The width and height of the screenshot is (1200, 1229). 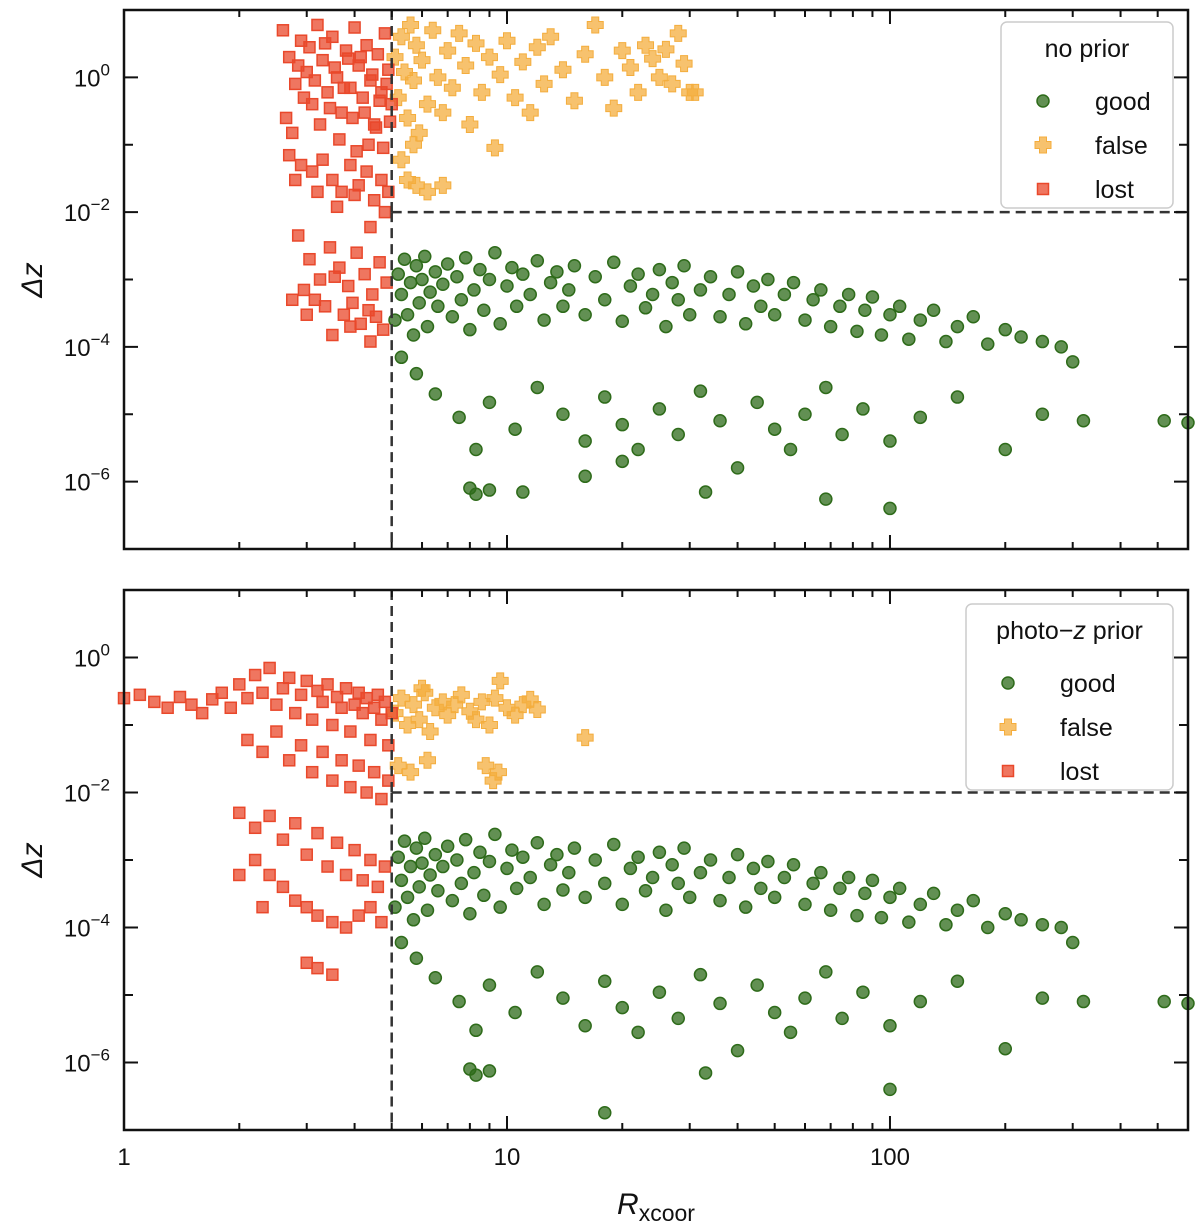 What do you see at coordinates (1079, 772) in the screenshot?
I see `bottom-legend-label-lost: lost` at bounding box center [1079, 772].